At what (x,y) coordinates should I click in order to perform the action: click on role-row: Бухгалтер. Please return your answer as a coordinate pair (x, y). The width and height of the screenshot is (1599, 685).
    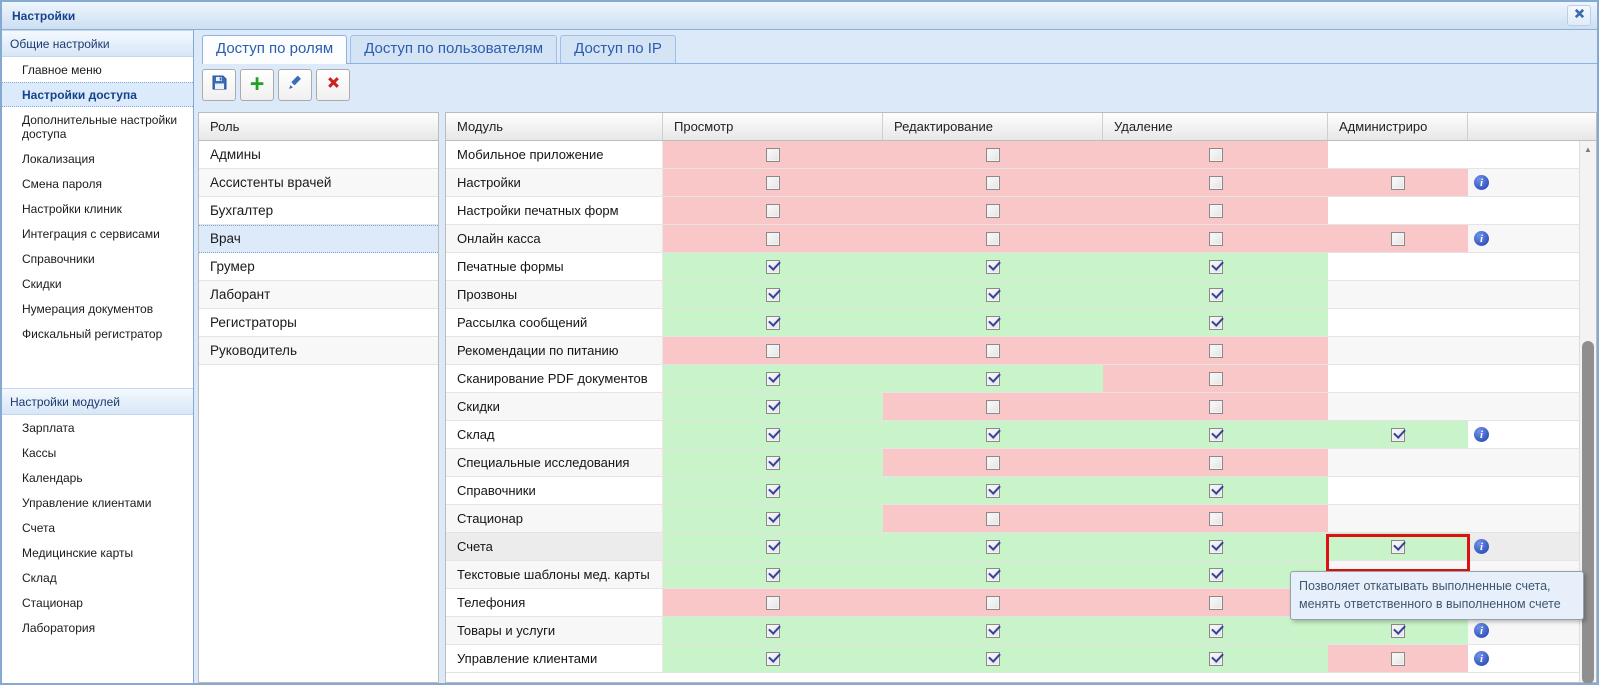
    Looking at the image, I should click on (318, 211).